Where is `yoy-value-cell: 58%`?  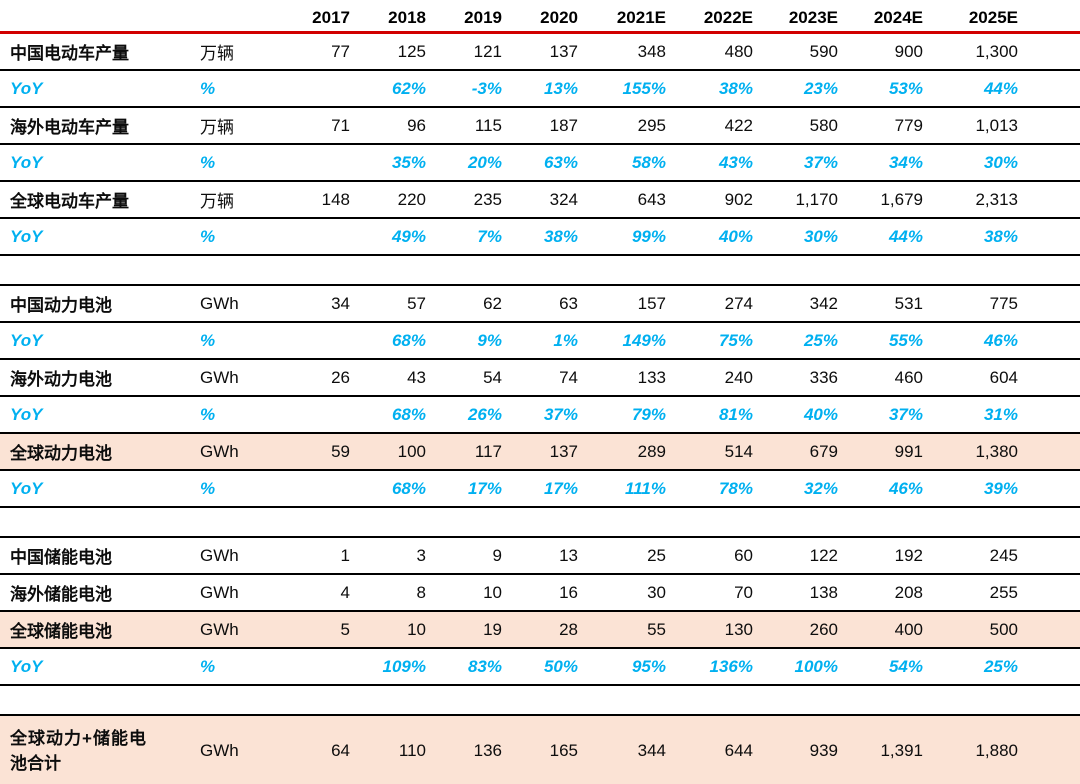 yoy-value-cell: 58% is located at coordinates (624, 162).